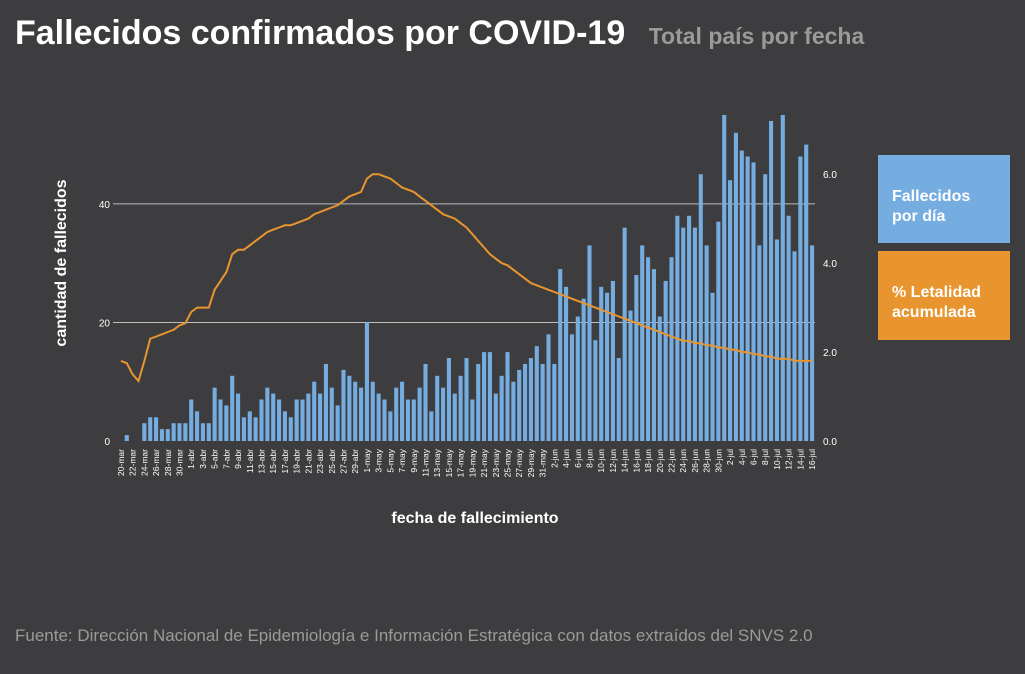  Describe the element at coordinates (297, 461) in the screenshot. I see `x-tick-label: 19-abr` at that location.